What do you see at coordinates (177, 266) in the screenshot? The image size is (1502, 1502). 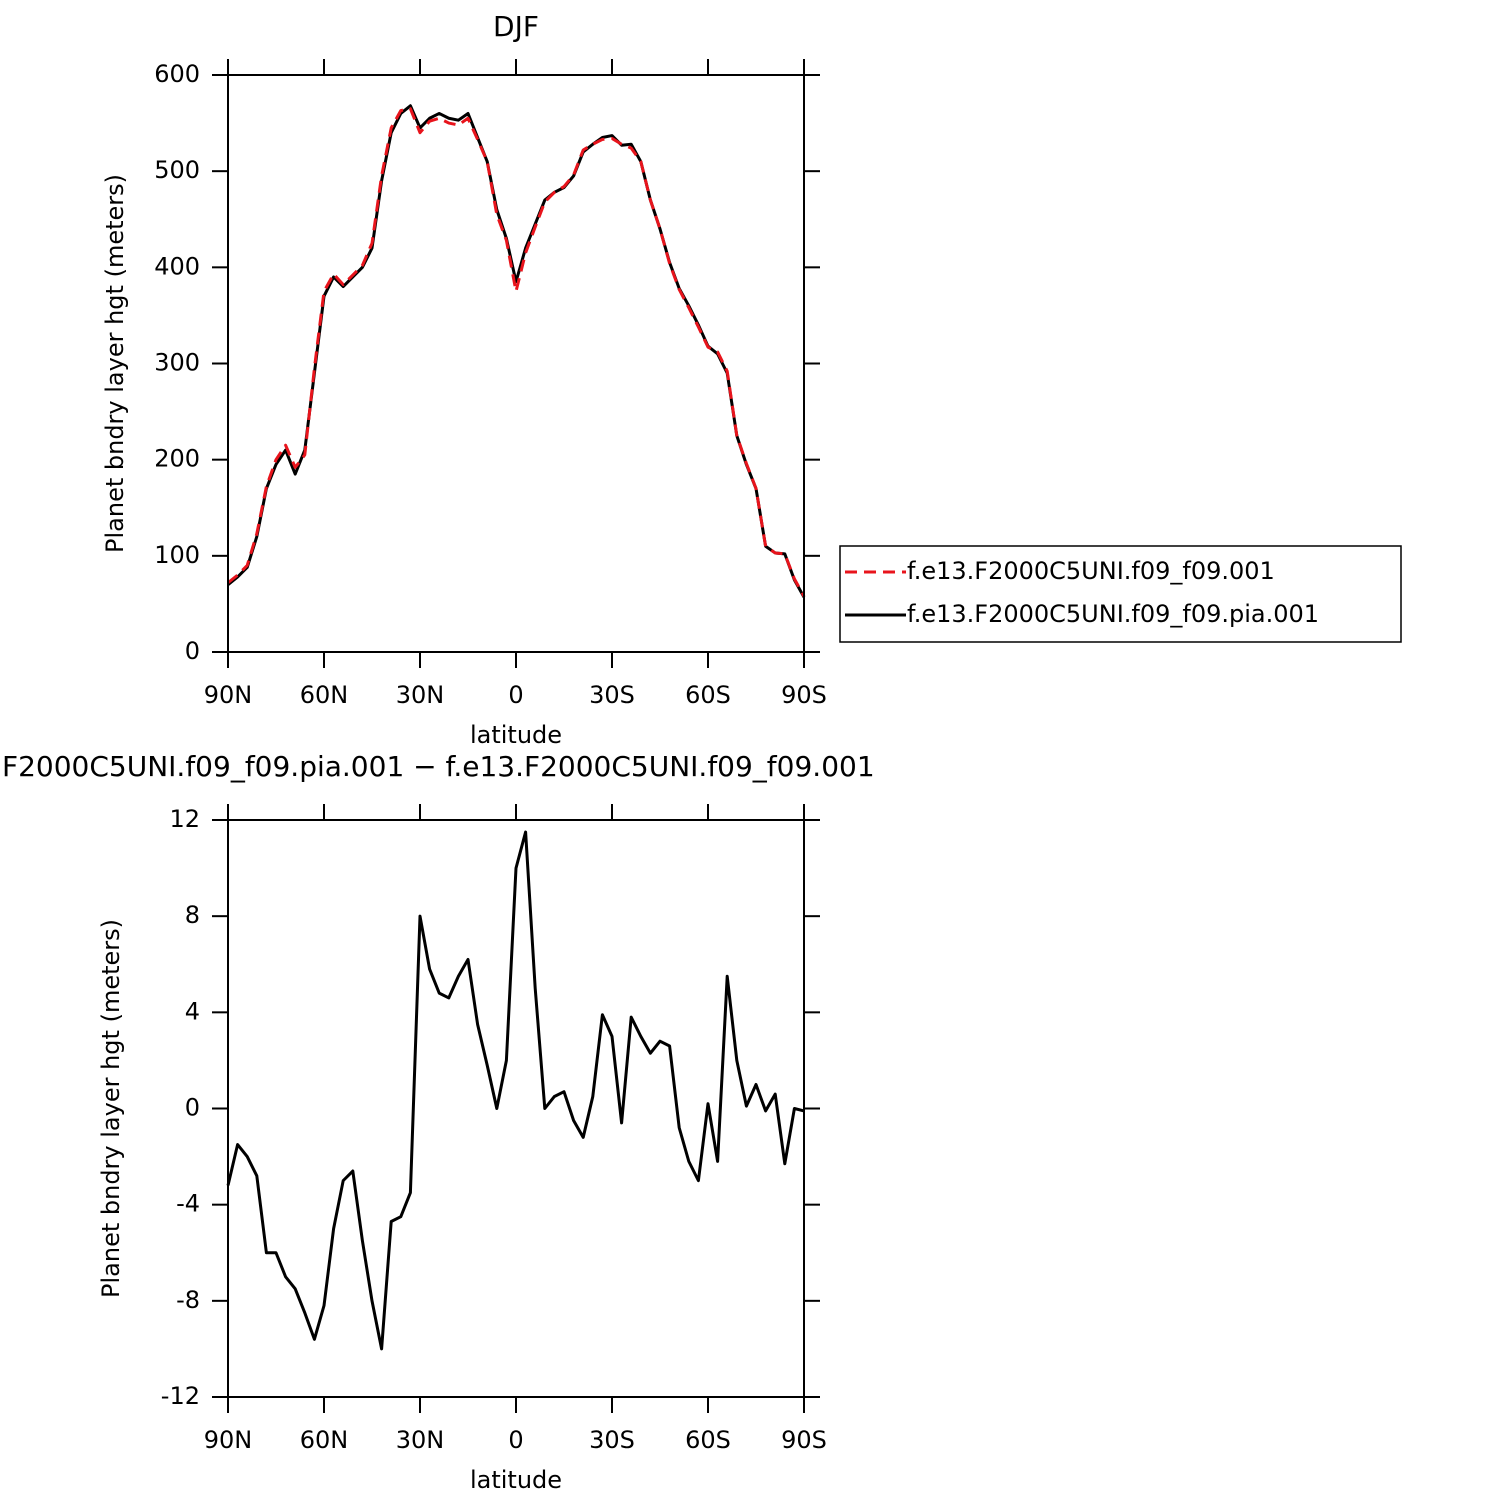 I see `y-tick-label: 400` at bounding box center [177, 266].